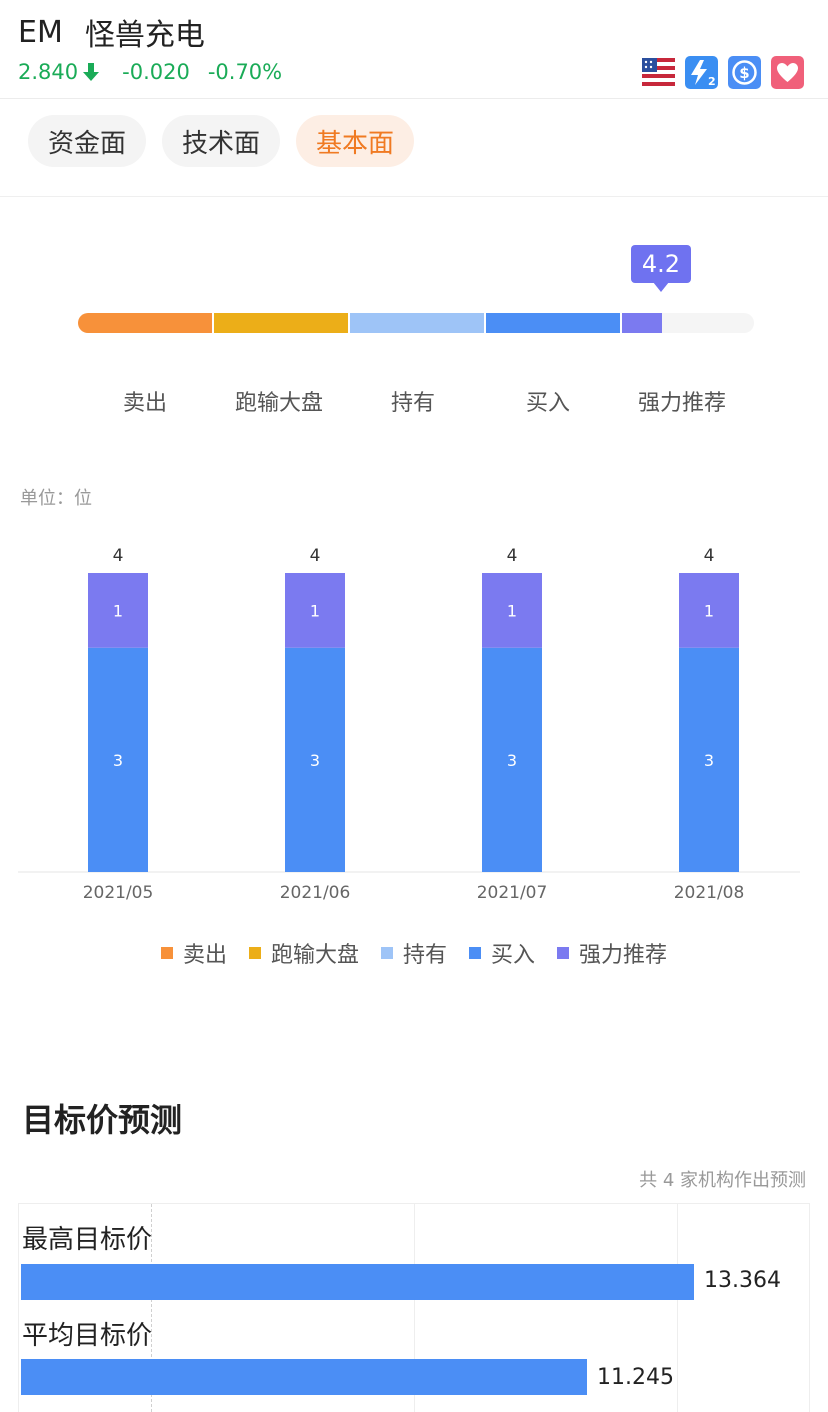 The image size is (828, 1412). I want to click on title-row: EM 怪兽充电, so click(111, 32).